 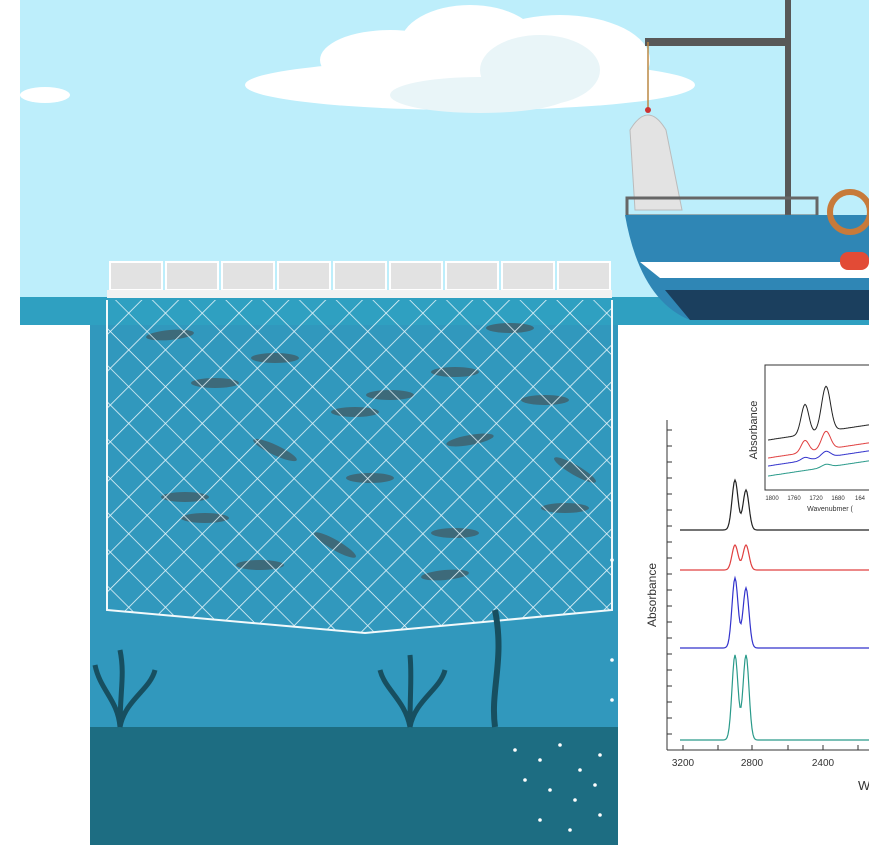 I want to click on boat, so click(x=747, y=160).